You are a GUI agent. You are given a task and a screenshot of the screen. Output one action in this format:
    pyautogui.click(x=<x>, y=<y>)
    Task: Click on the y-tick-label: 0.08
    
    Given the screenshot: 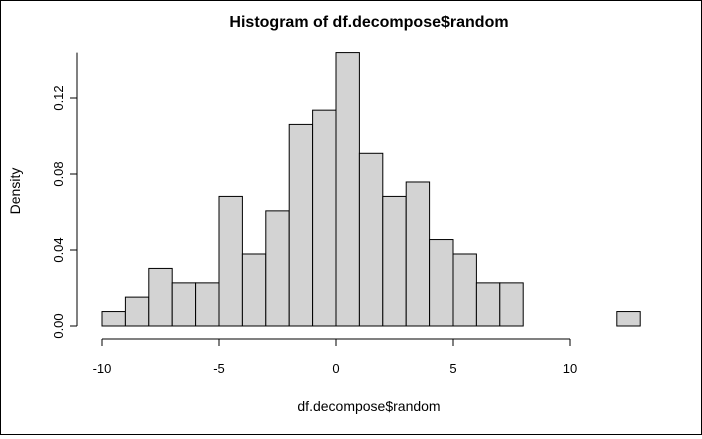 What is the action you would take?
    pyautogui.click(x=58, y=173)
    